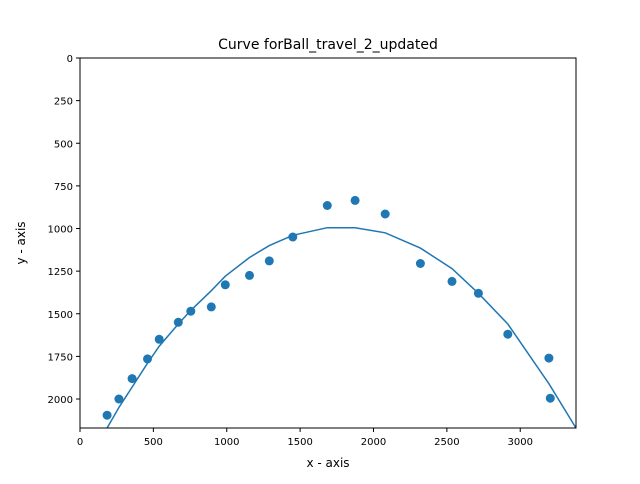 Image resolution: width=640 pixels, height=484 pixels. What do you see at coordinates (63, 187) in the screenshot?
I see `y-tick-label: 750` at bounding box center [63, 187].